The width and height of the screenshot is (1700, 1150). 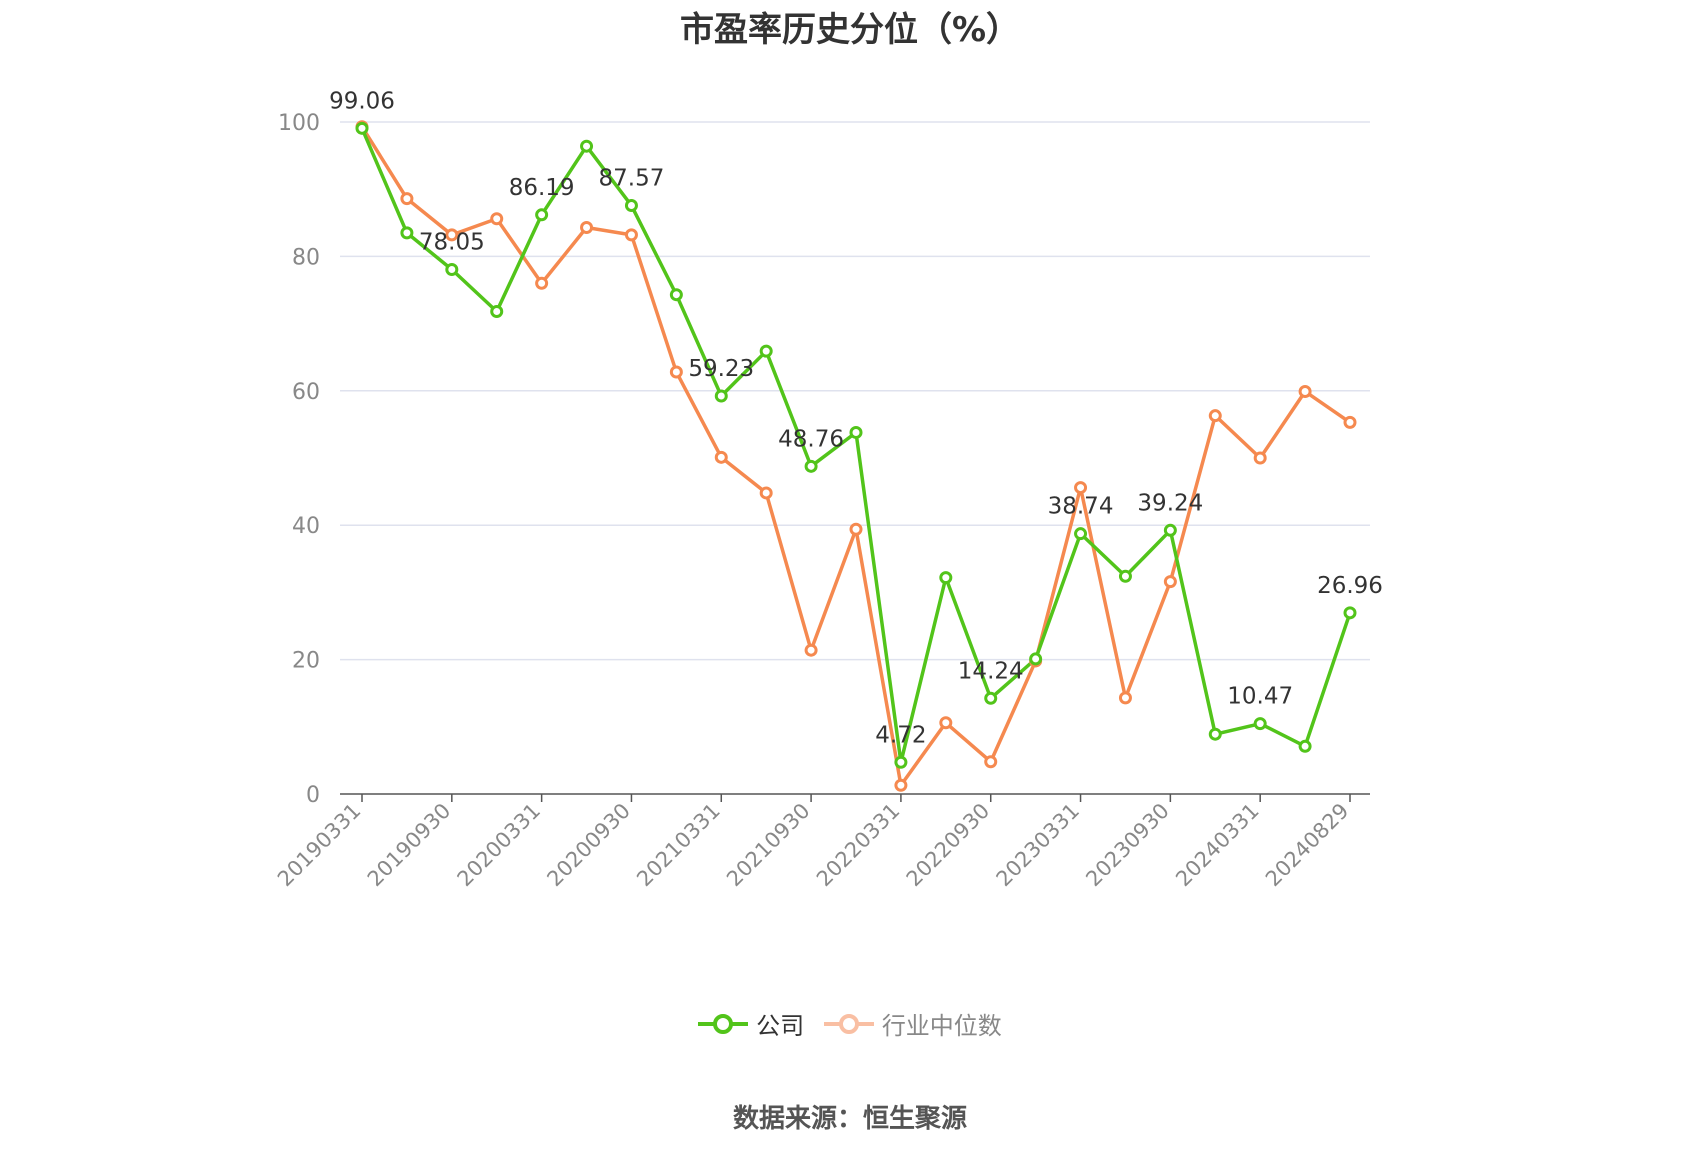 I want to click on x-tick-label: 20230930, so click(x=1127, y=845).